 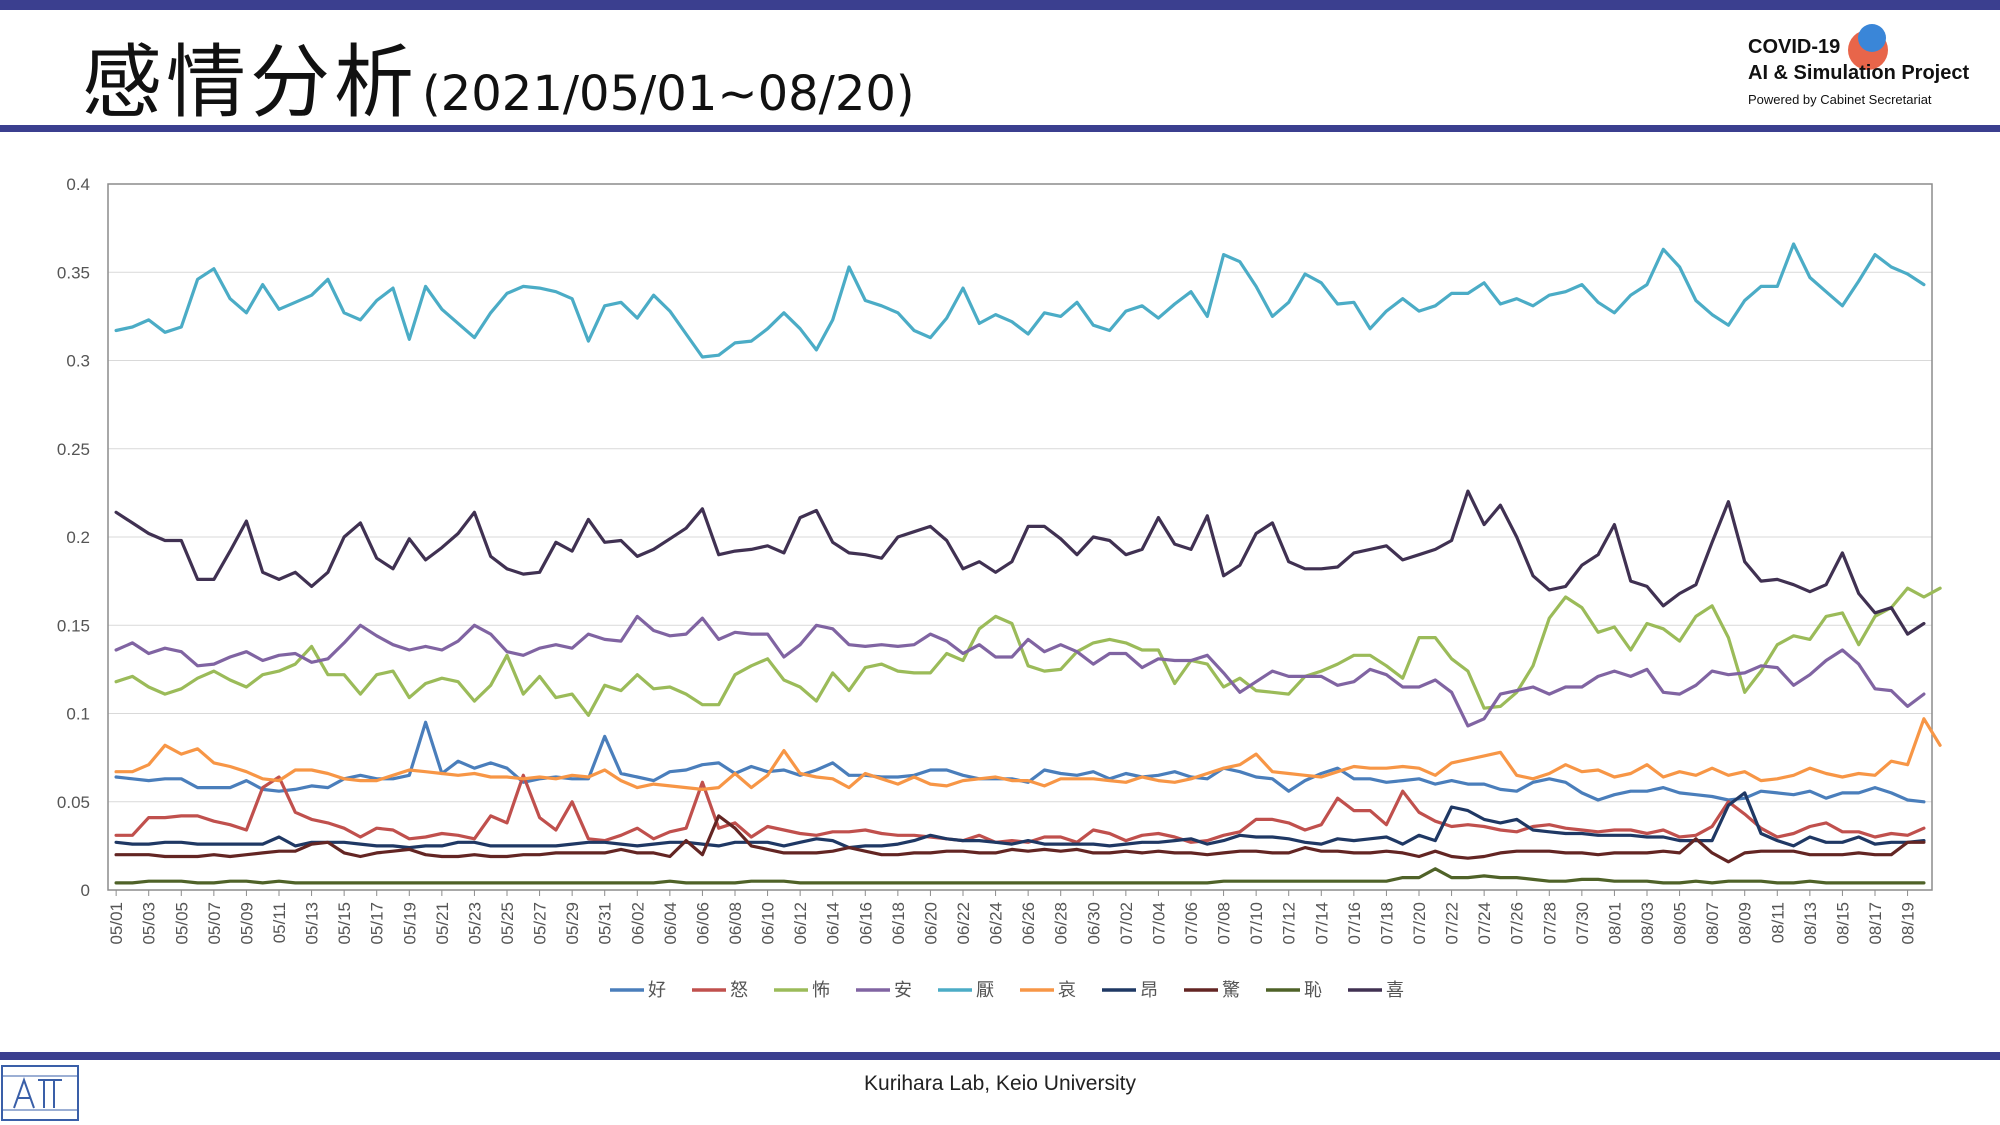 What do you see at coordinates (1126, 923) in the screenshot?
I see `x-tick-label: 07/02` at bounding box center [1126, 923].